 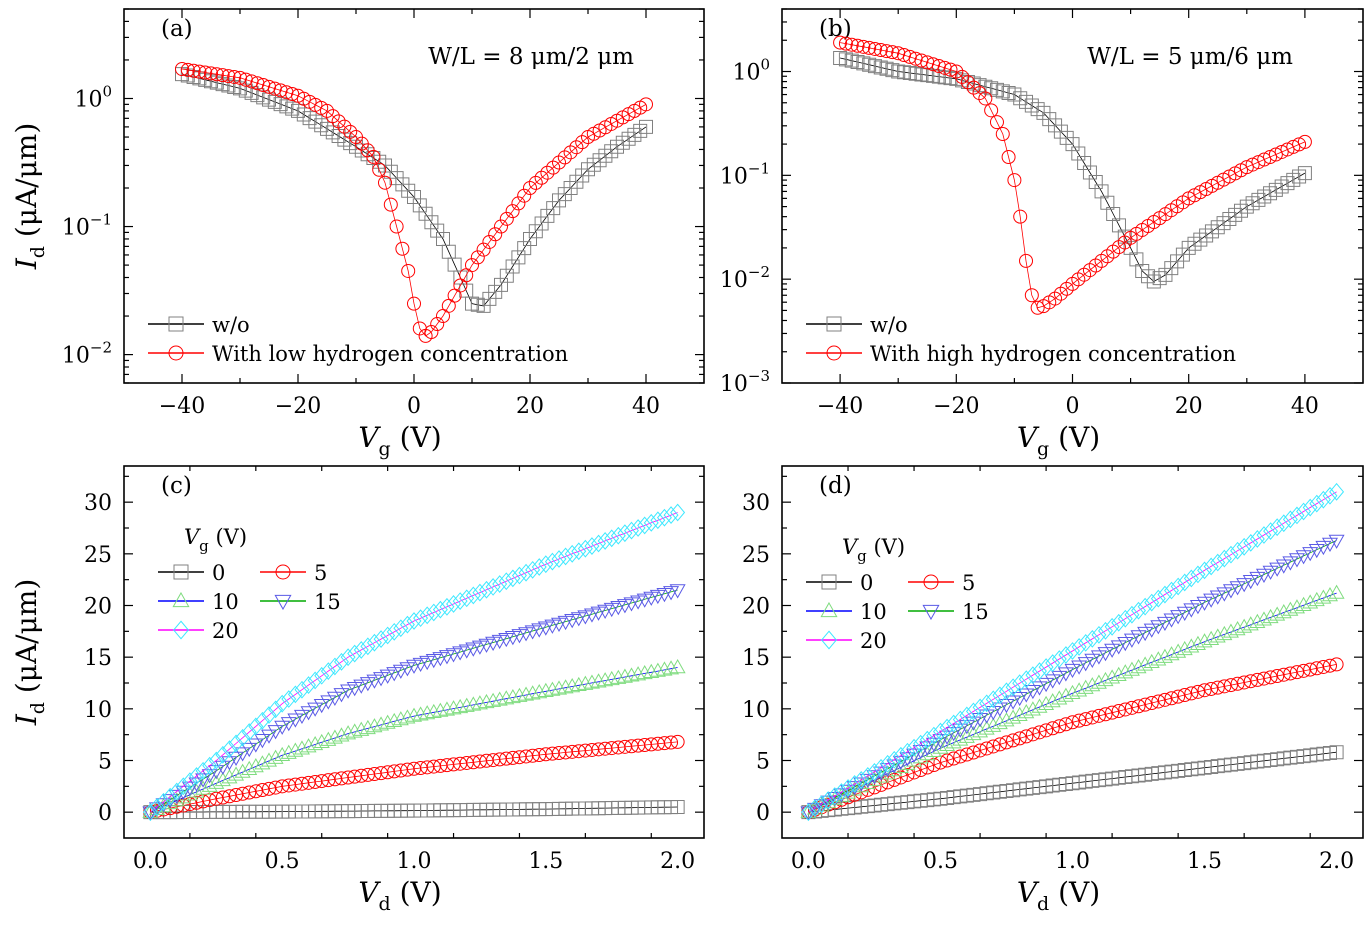 What do you see at coordinates (834, 324) in the screenshot?
I see `legend-marker` at bounding box center [834, 324].